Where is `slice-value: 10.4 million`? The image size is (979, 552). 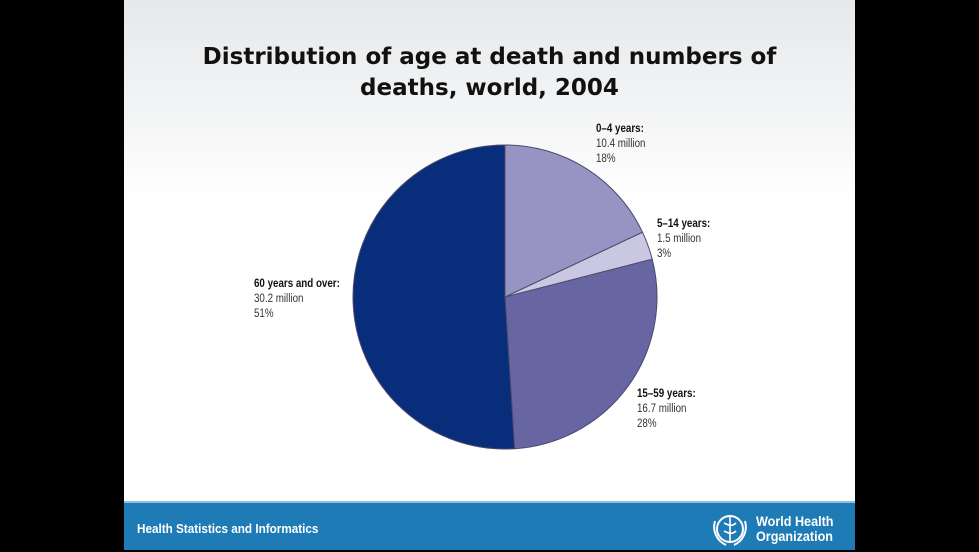
slice-value: 10.4 million is located at coordinates (621, 144).